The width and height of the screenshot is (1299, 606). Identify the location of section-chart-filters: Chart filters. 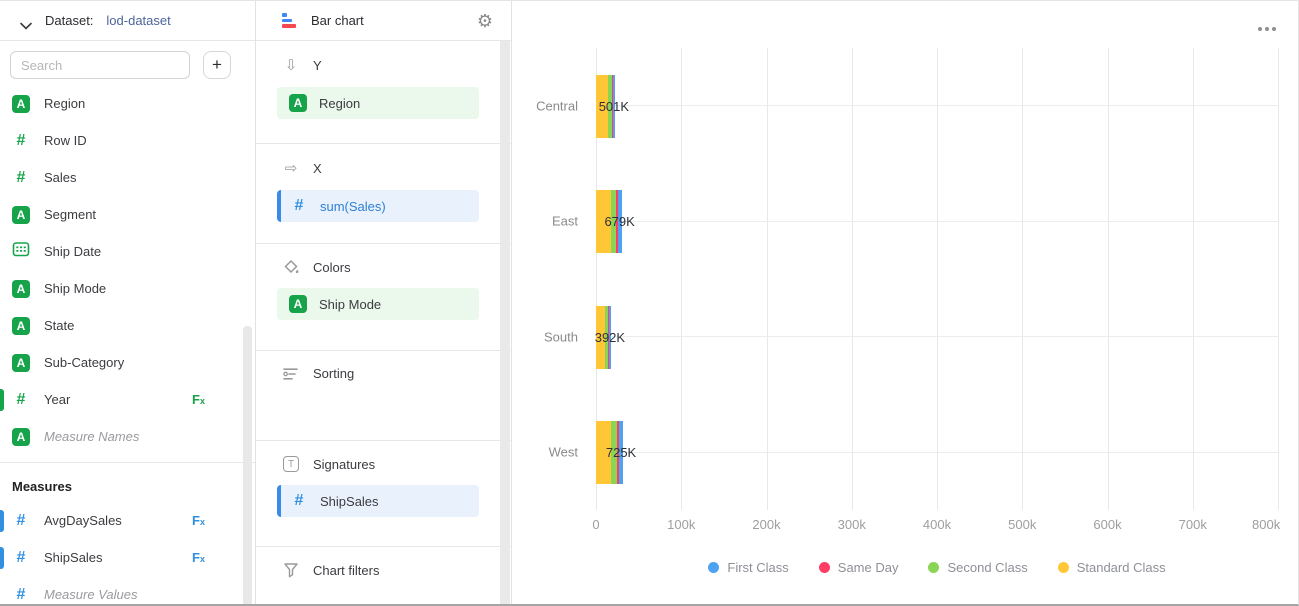
(383, 562).